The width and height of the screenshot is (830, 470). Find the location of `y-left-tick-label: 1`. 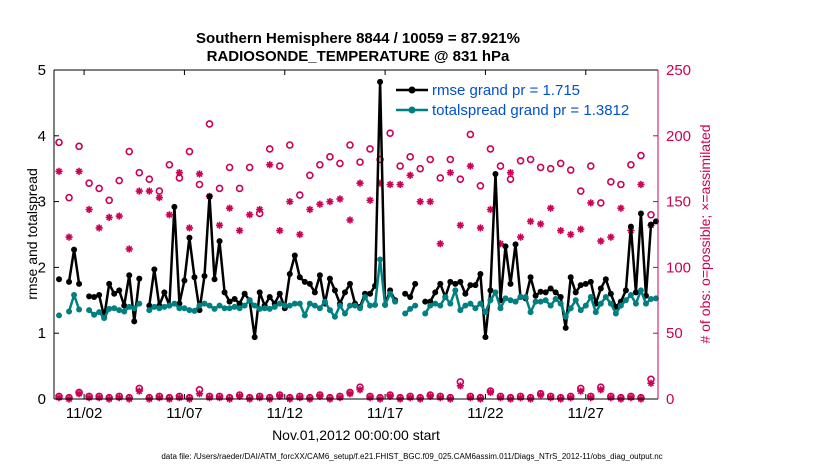

y-left-tick-label: 1 is located at coordinates (42, 333).